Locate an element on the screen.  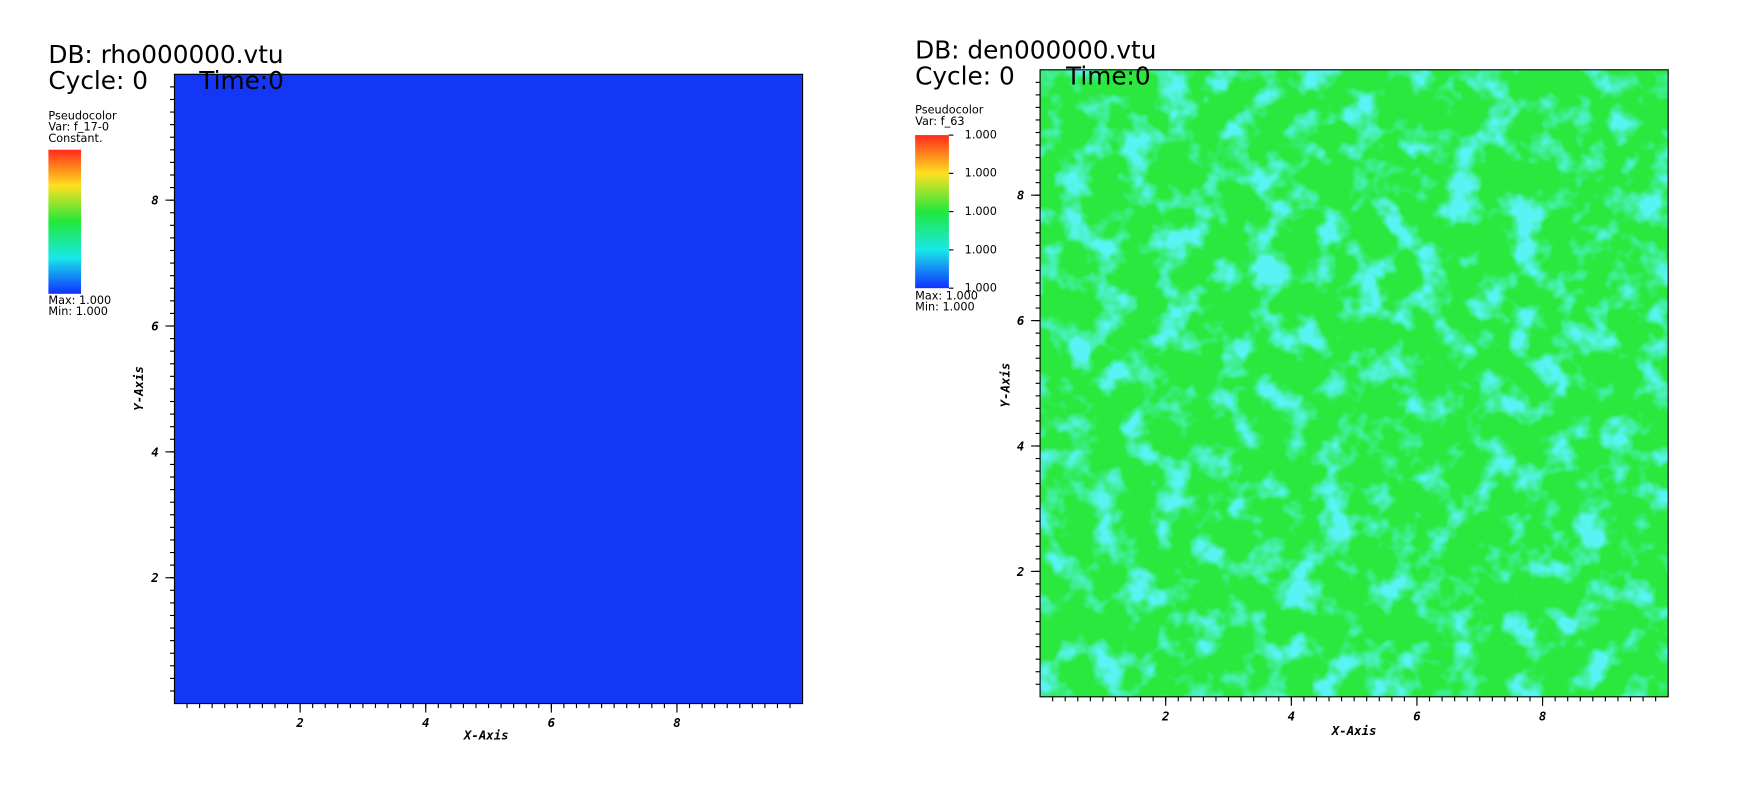
legend-var: Var: f_63 is located at coordinates (939, 121).